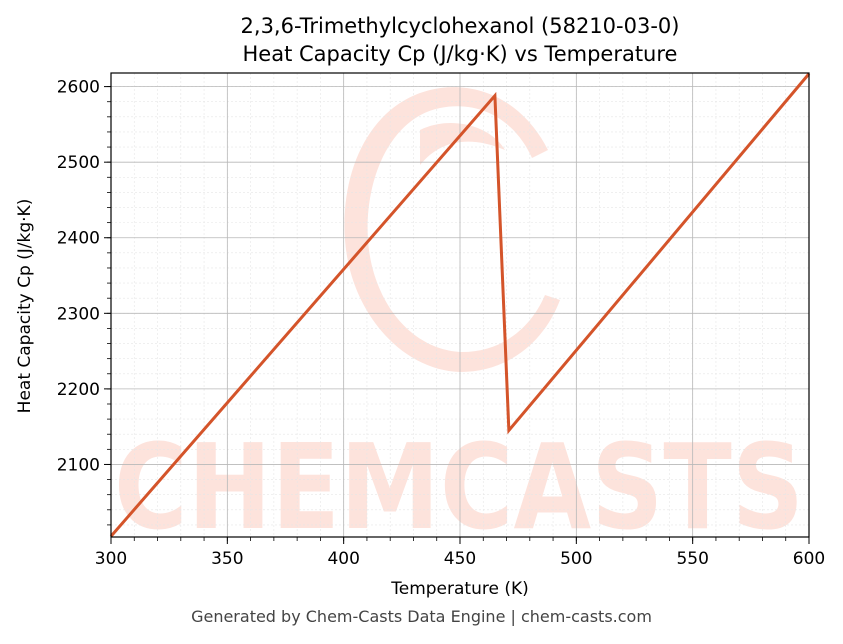  What do you see at coordinates (78, 163) in the screenshot?
I see `y-tick-label: 2500` at bounding box center [78, 163].